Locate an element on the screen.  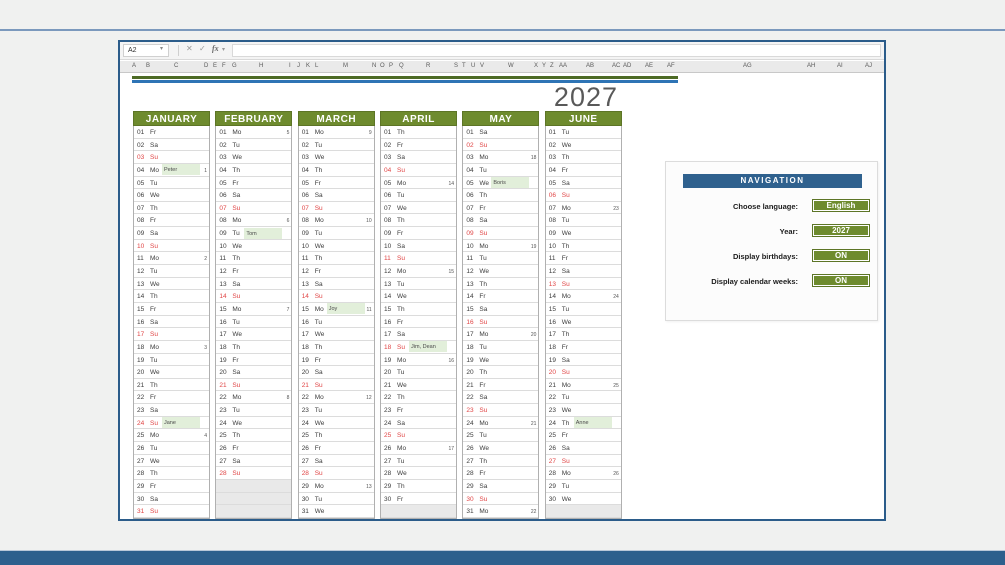
column-header-A: A is located at coordinates (134, 66).